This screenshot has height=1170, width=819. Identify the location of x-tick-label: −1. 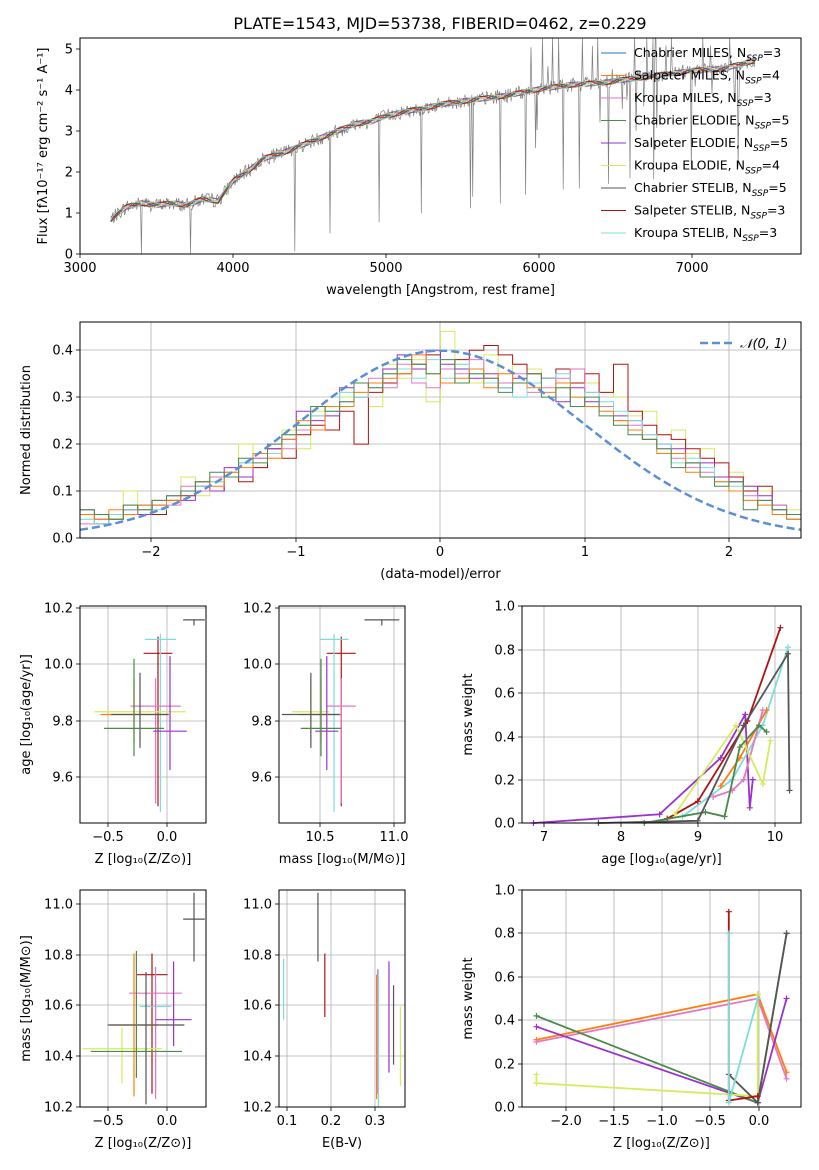
(295, 552).